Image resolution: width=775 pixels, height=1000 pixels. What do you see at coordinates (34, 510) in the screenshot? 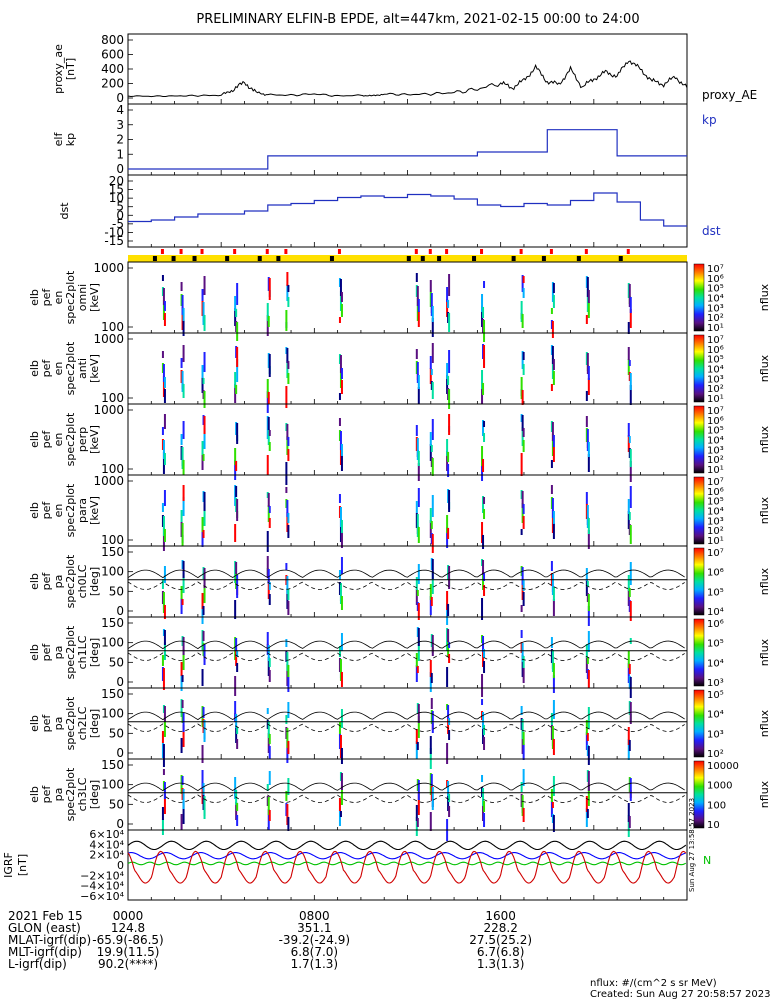
I see `y-axis-label: elb` at bounding box center [34, 510].